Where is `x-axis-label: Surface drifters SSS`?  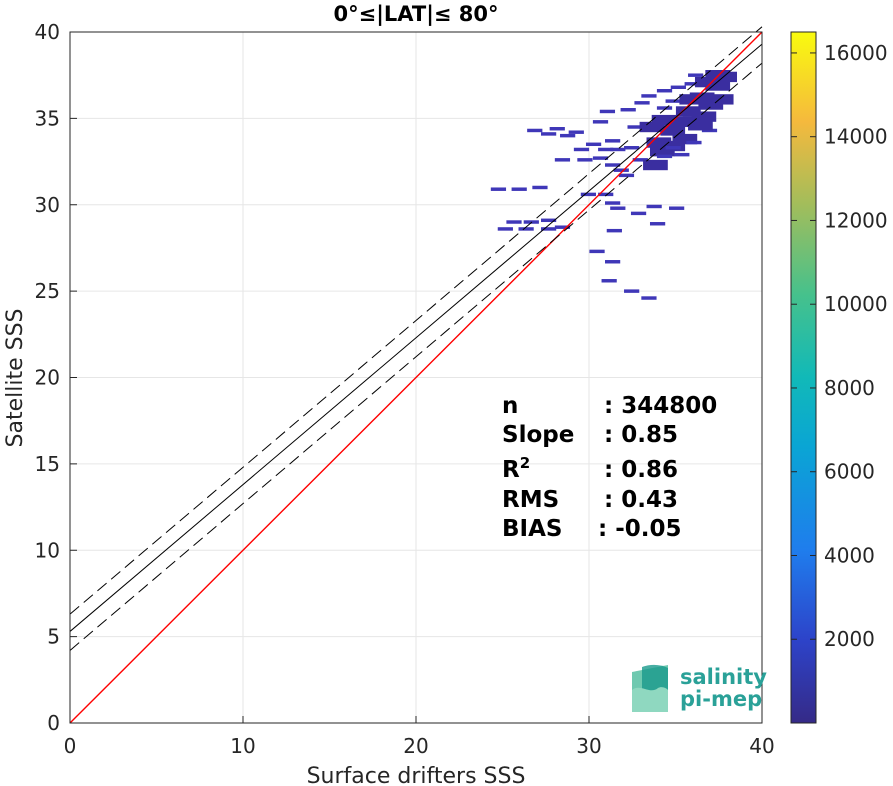 x-axis-label: Surface drifters SSS is located at coordinates (416, 775).